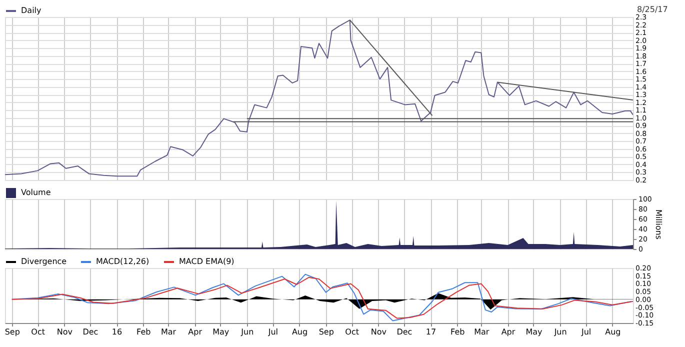  Describe the element at coordinates (36, 192) in the screenshot. I see `legend-label: Volume` at that location.